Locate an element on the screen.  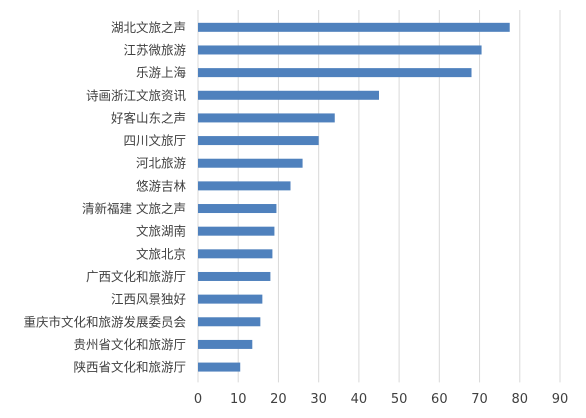
category-label: 贵州省文化和旅游厅 is located at coordinates (129, 344).